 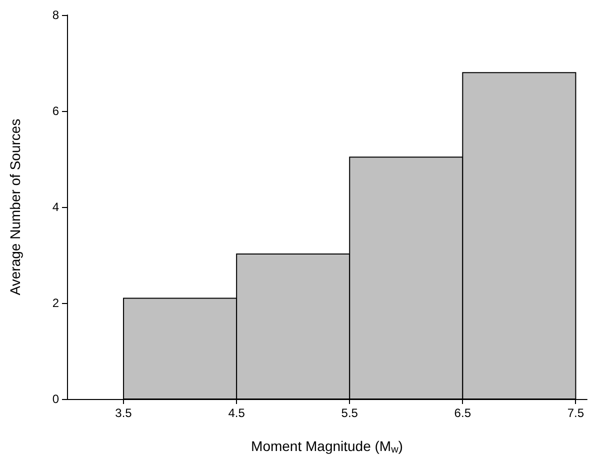 What do you see at coordinates (237, 413) in the screenshot?
I see `x-tick-label: 4.5` at bounding box center [237, 413].